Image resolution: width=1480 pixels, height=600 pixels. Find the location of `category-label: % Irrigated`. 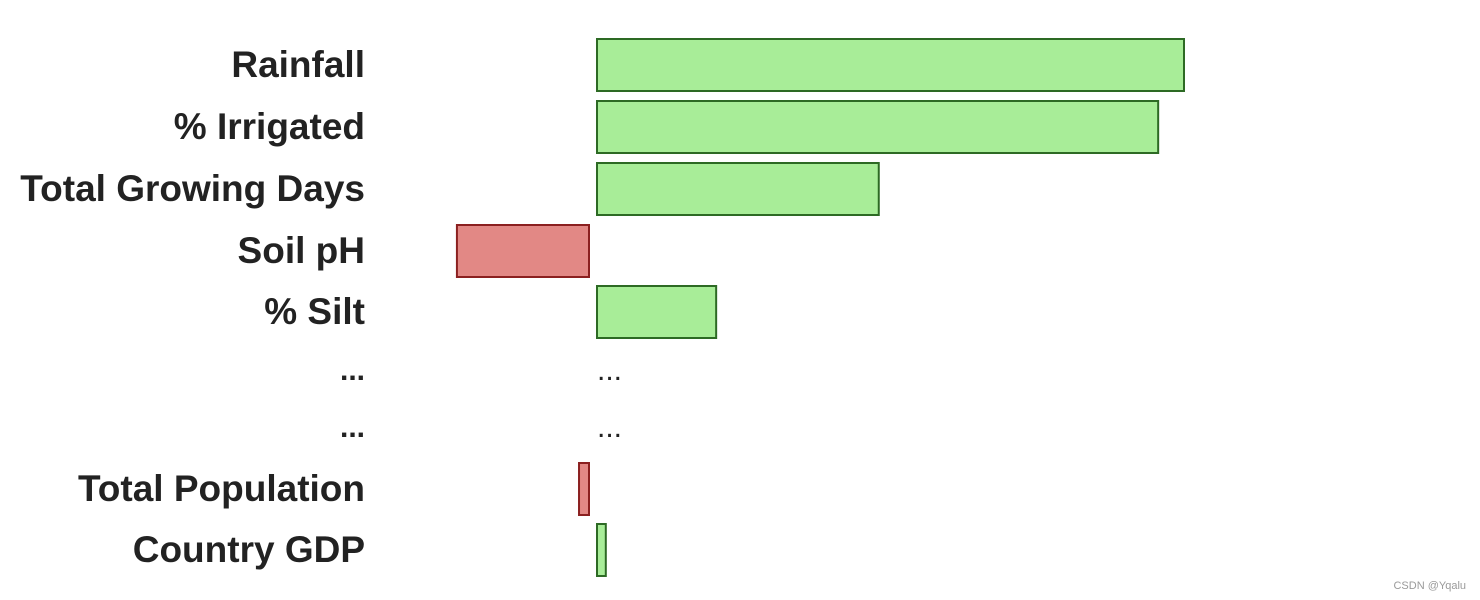

category-label: % Irrigated is located at coordinates (269, 126).